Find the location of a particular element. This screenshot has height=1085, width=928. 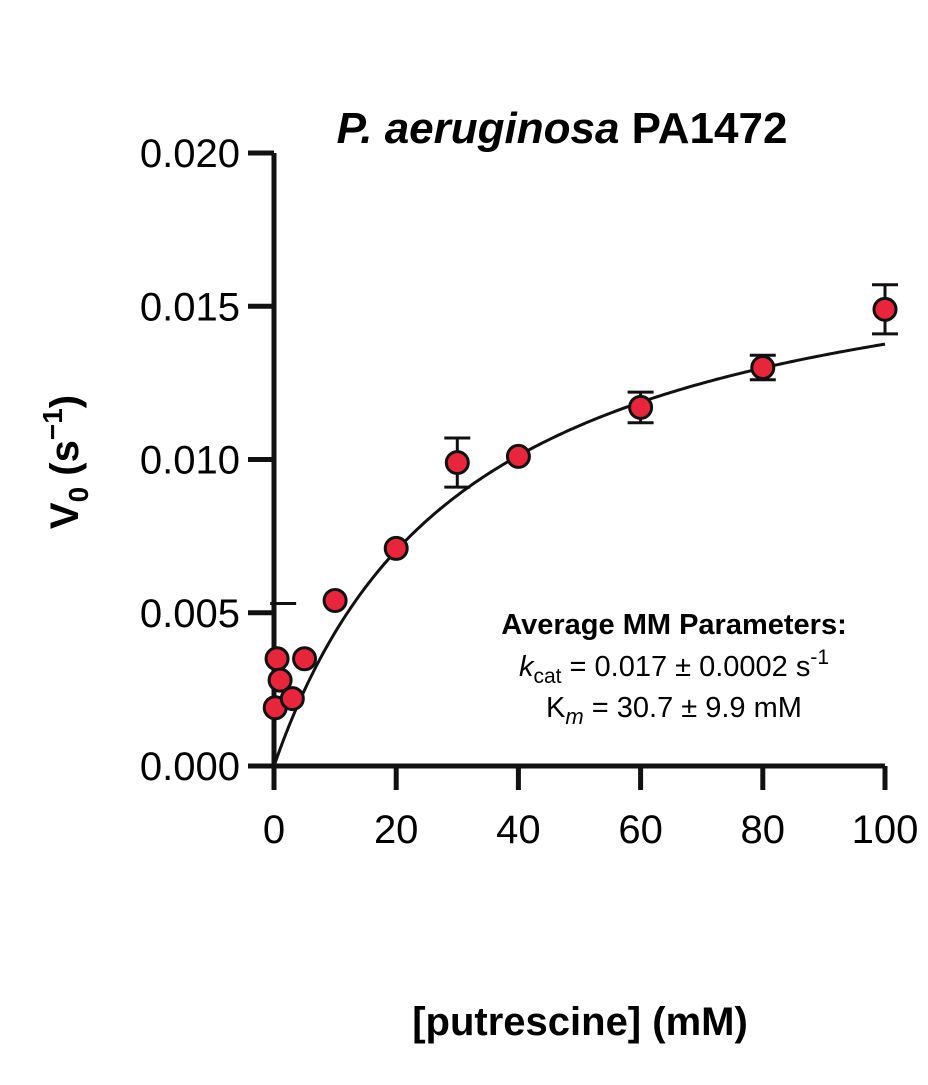

annotation-kcat-symbol: k is located at coordinates (527, 667).